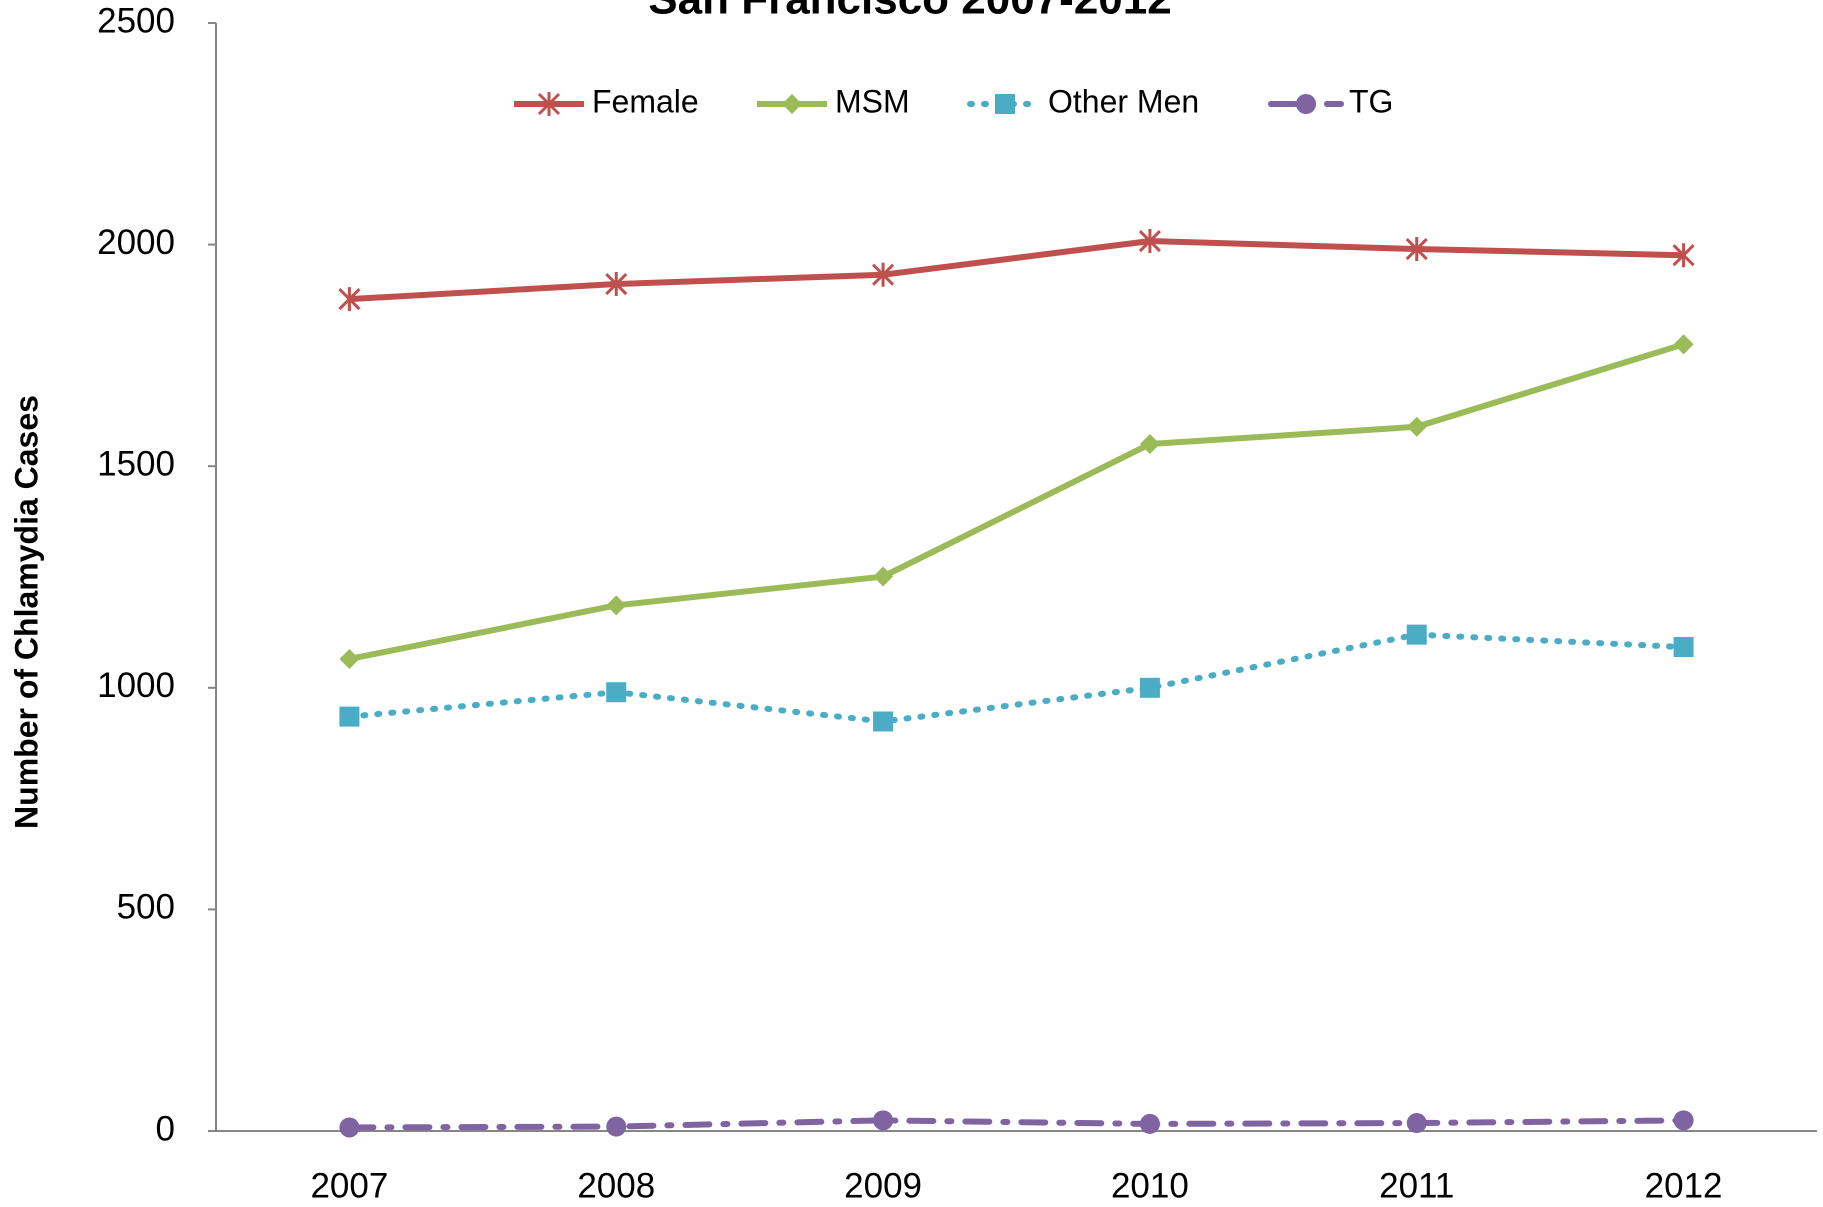 The height and width of the screenshot is (1207, 1823). Describe the element at coordinates (645, 101) in the screenshot. I see `legend-label: Female` at that location.